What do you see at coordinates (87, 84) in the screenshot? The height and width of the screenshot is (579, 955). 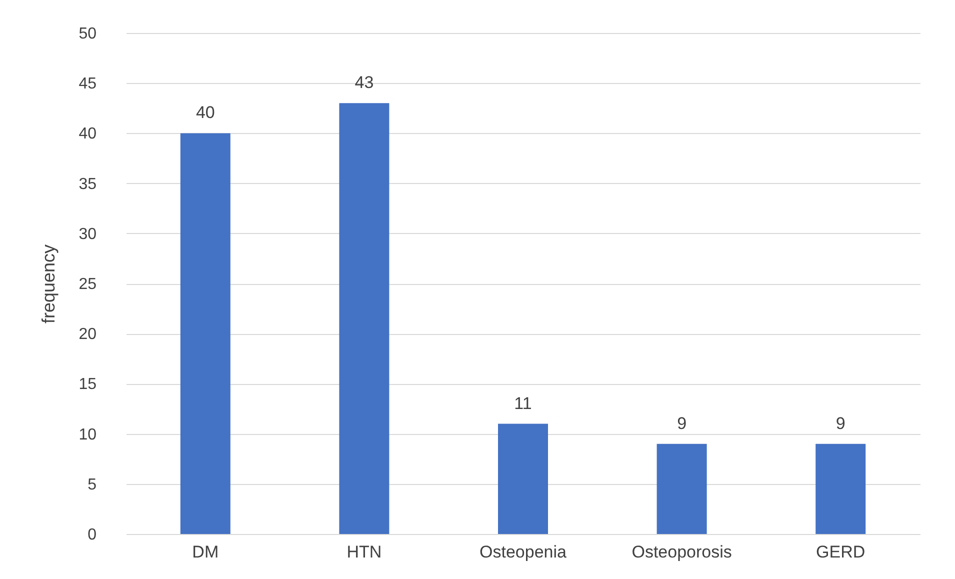 I see `y-tick-label: 45` at bounding box center [87, 84].